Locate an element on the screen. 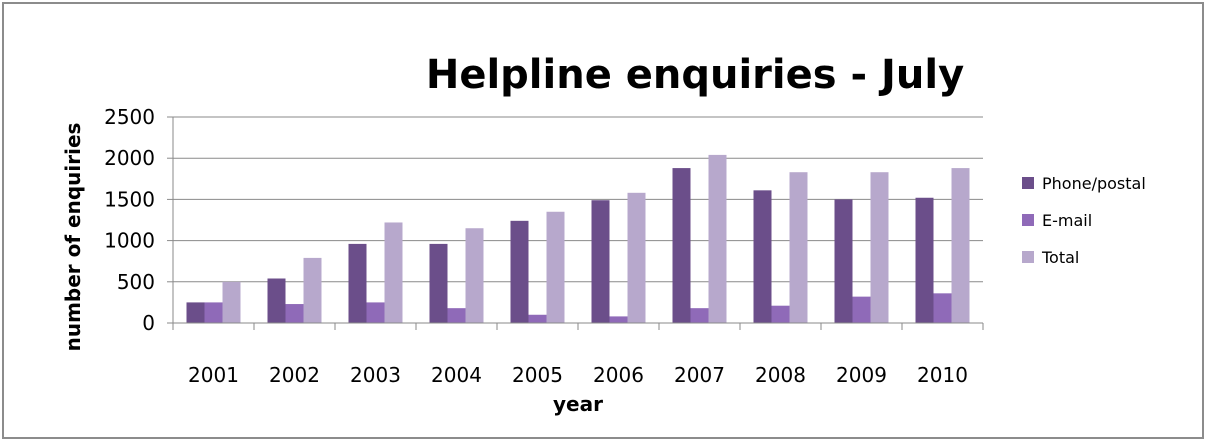 Image resolution: width=1210 pixels, height=443 pixels. legend-label: Total is located at coordinates (1060, 257).